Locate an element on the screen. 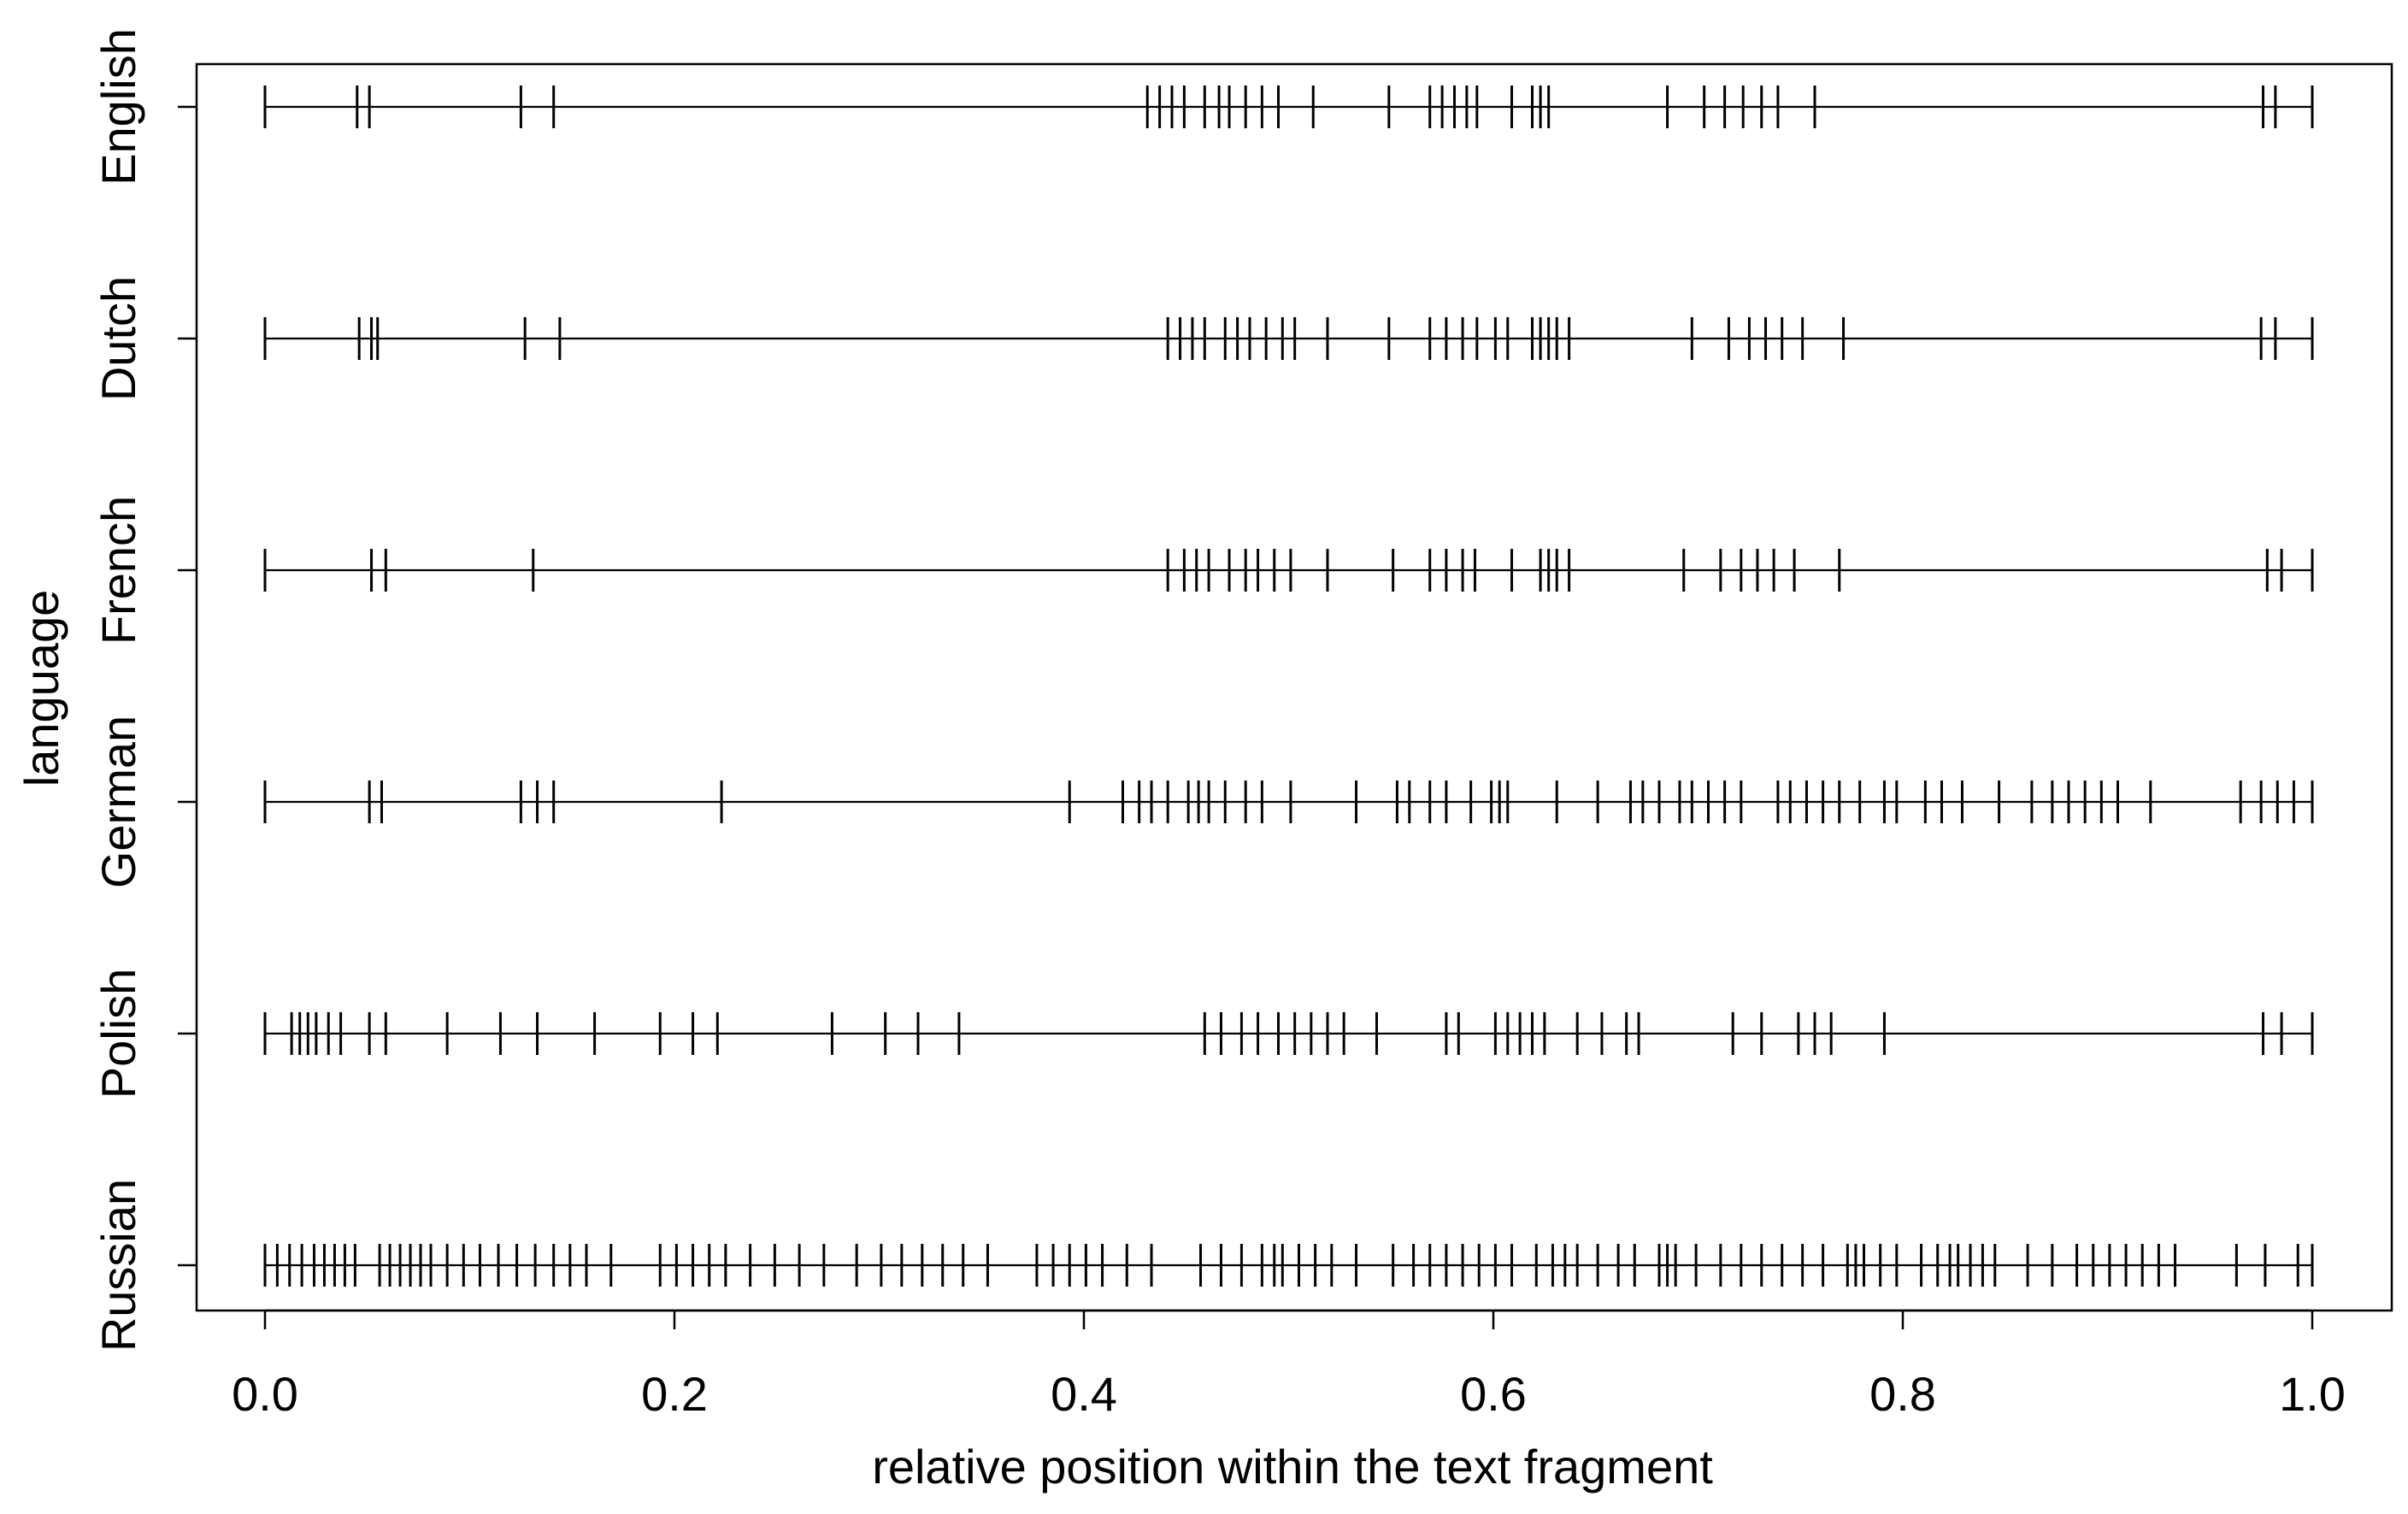  x-tick-label: 1.0 is located at coordinates (2312, 1394).